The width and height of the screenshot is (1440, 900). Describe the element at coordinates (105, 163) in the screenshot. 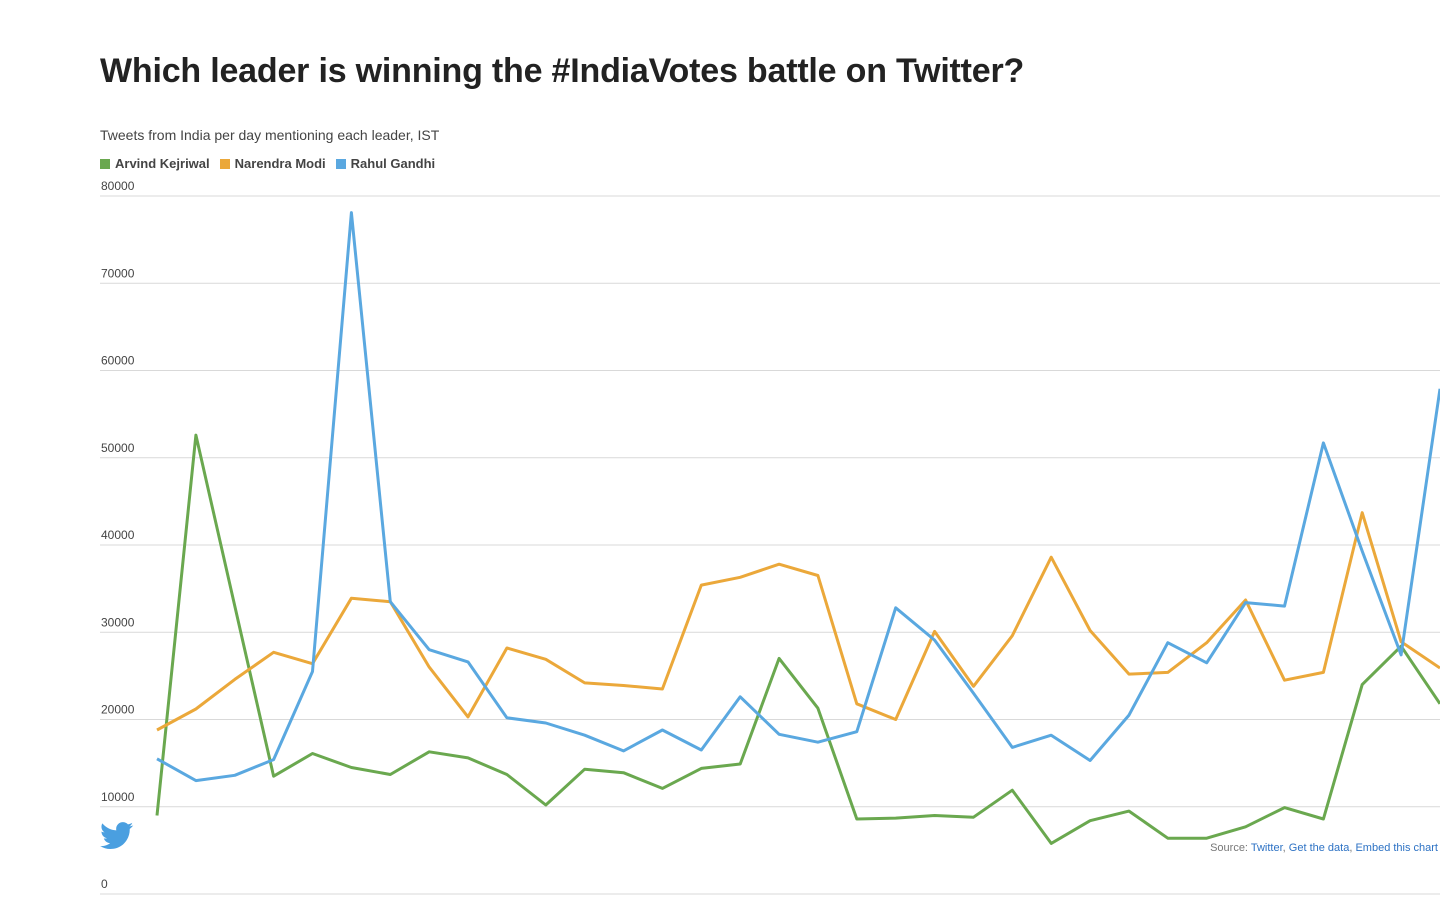

I see `legend-swatch-kejriwal` at that location.